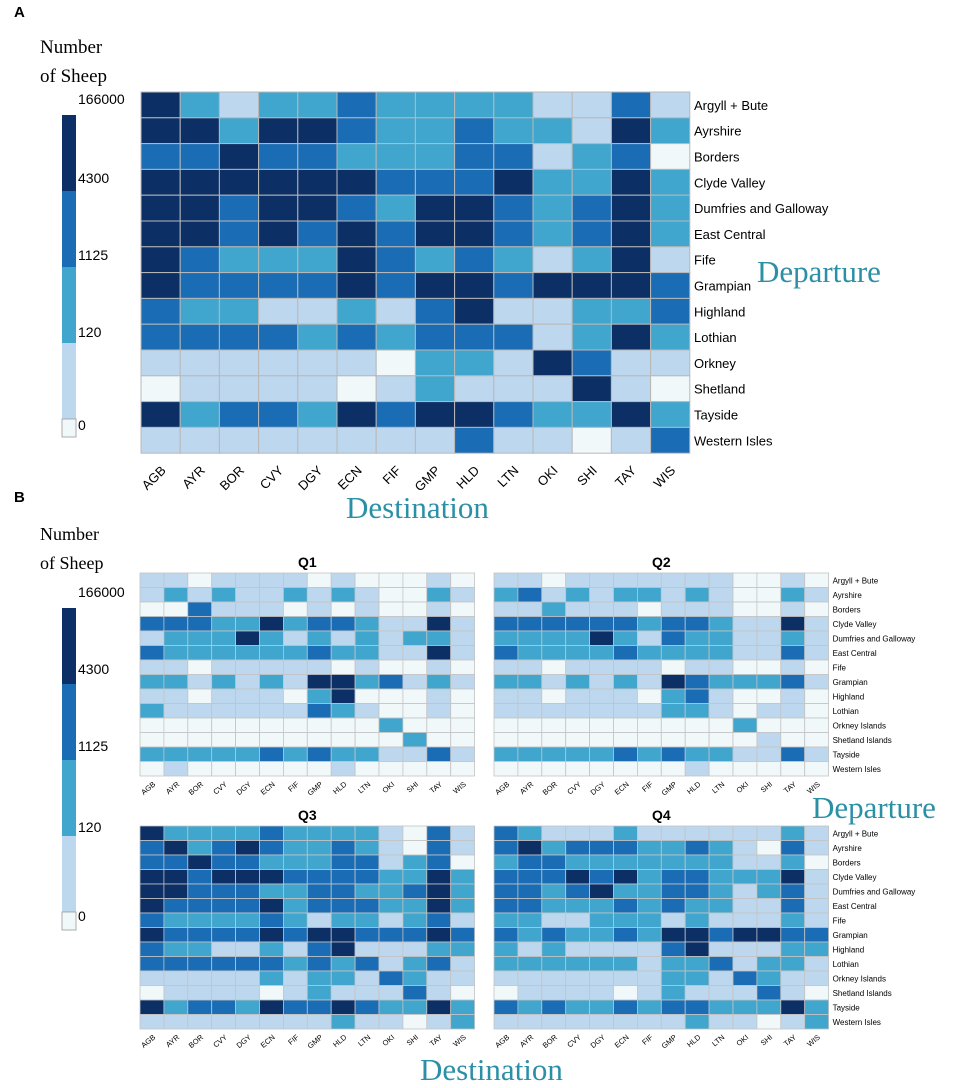  I want to click on x-axis-title-b: Destination, so click(491, 1069).